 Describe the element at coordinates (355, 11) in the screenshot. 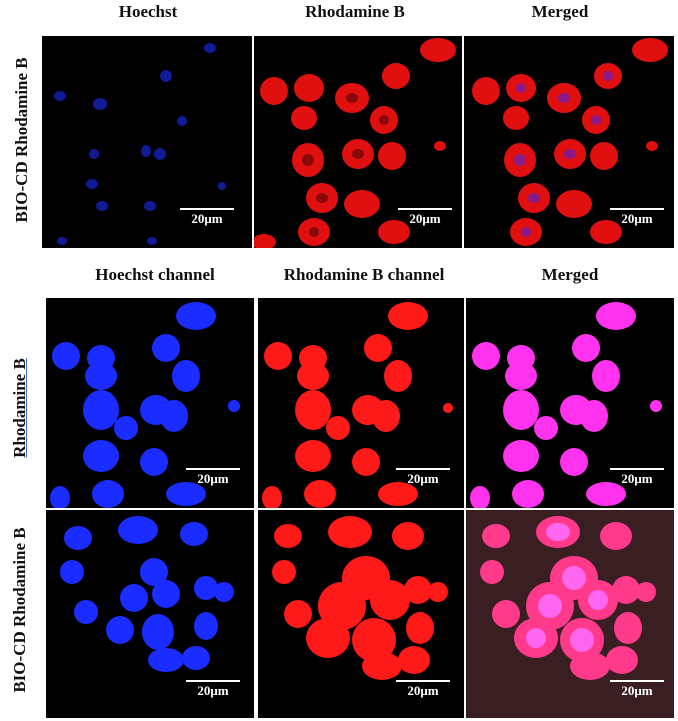

I see `header-rhodamine-b: Rhodamine B` at that location.